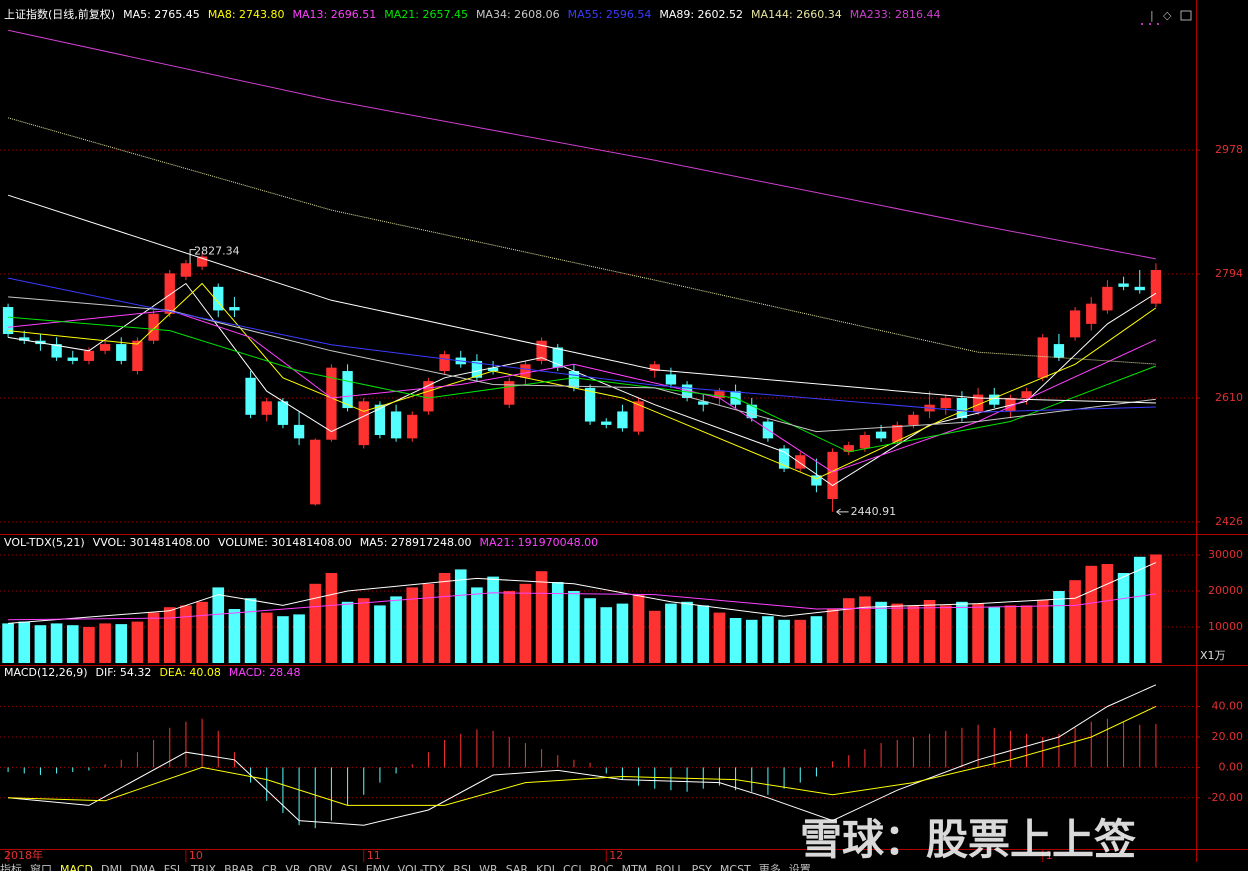 Image resolution: width=1248 pixels, height=871 pixels. What do you see at coordinates (488, 867) in the screenshot?
I see `tab: WR` at bounding box center [488, 867].